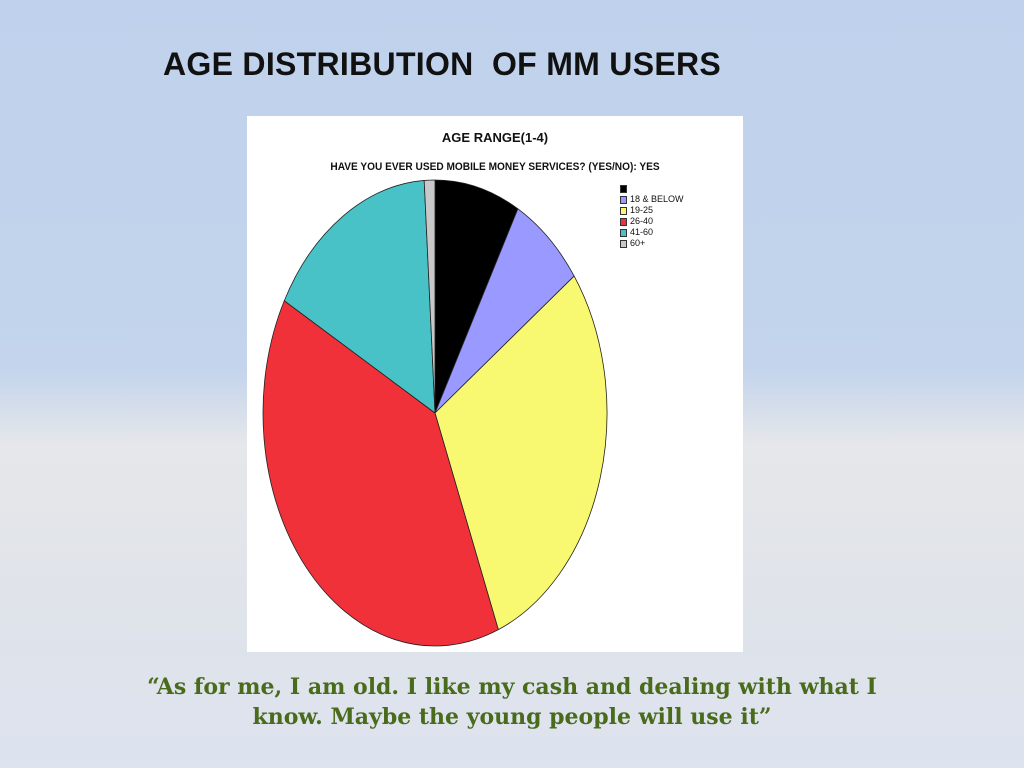 This screenshot has width=1024, height=768. Describe the element at coordinates (442, 64) in the screenshot. I see `slide-title: AGE DISTRIBUTION OF MM USERS` at that location.